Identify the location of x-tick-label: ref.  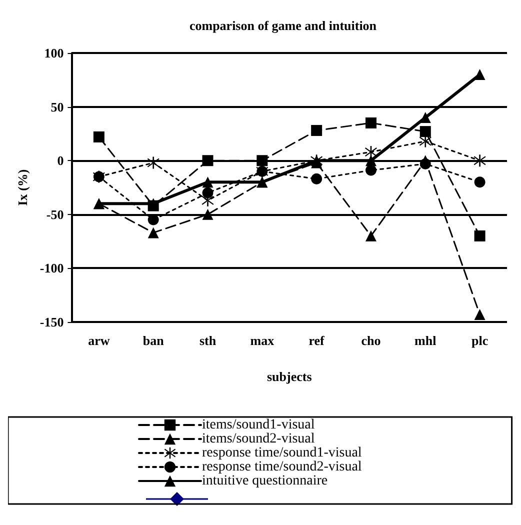
(317, 340).